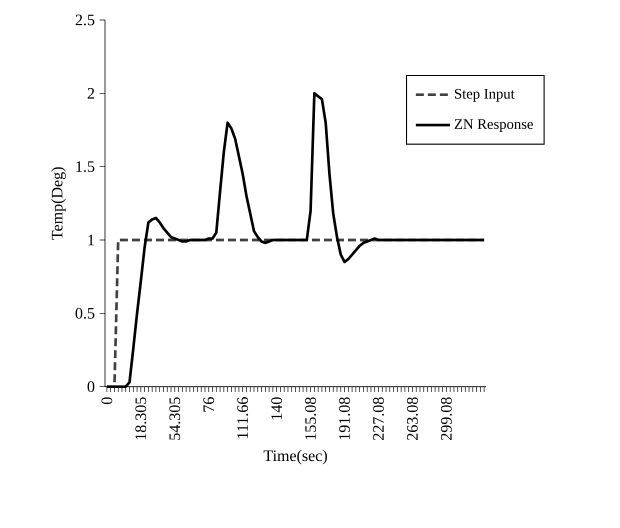 This screenshot has width=620, height=528. What do you see at coordinates (85, 166) in the screenshot?
I see `y-tick-label: 1.5` at bounding box center [85, 166].